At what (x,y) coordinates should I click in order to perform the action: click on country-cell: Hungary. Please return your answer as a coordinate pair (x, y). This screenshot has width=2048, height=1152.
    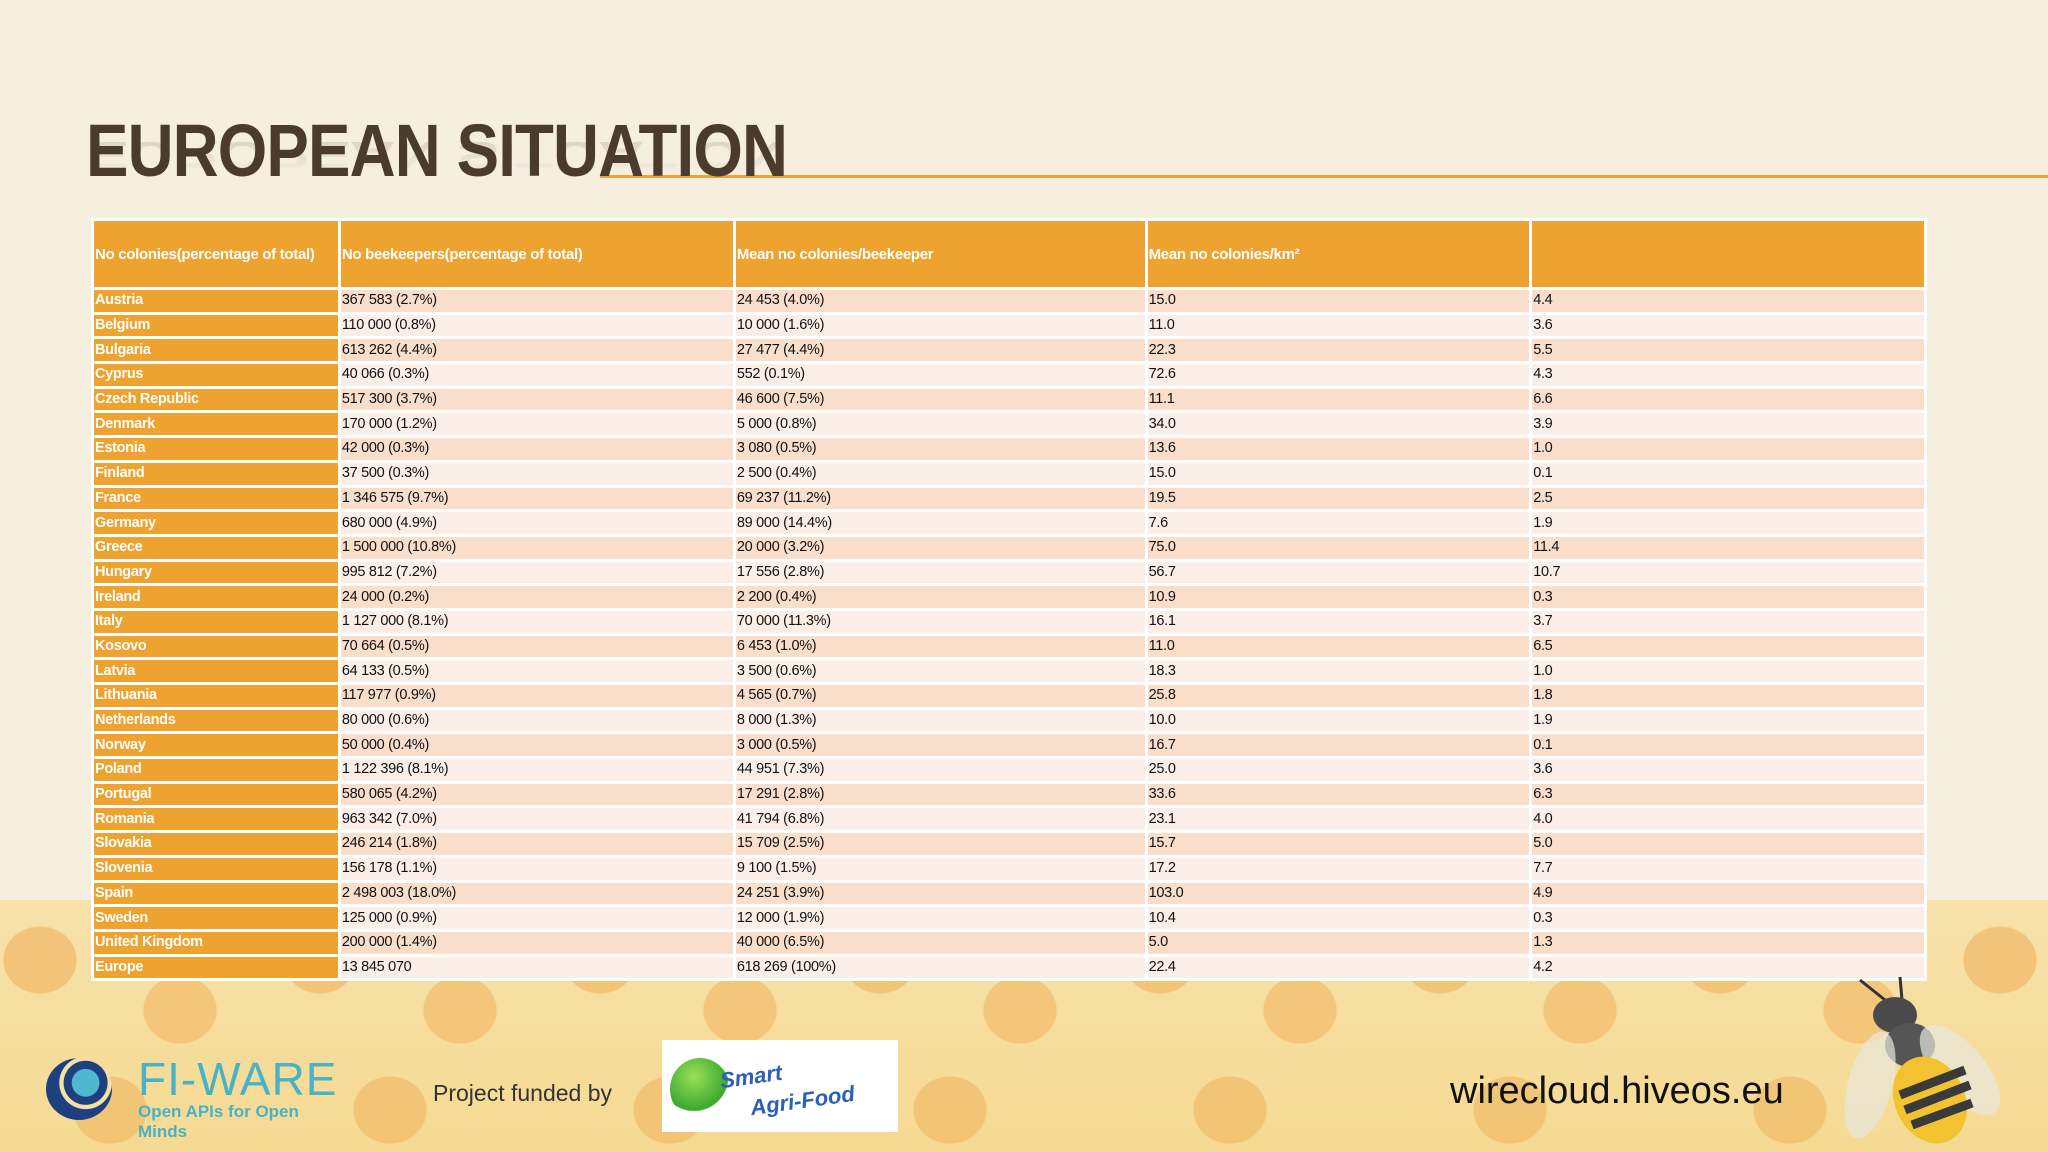
    Looking at the image, I should click on (216, 572).